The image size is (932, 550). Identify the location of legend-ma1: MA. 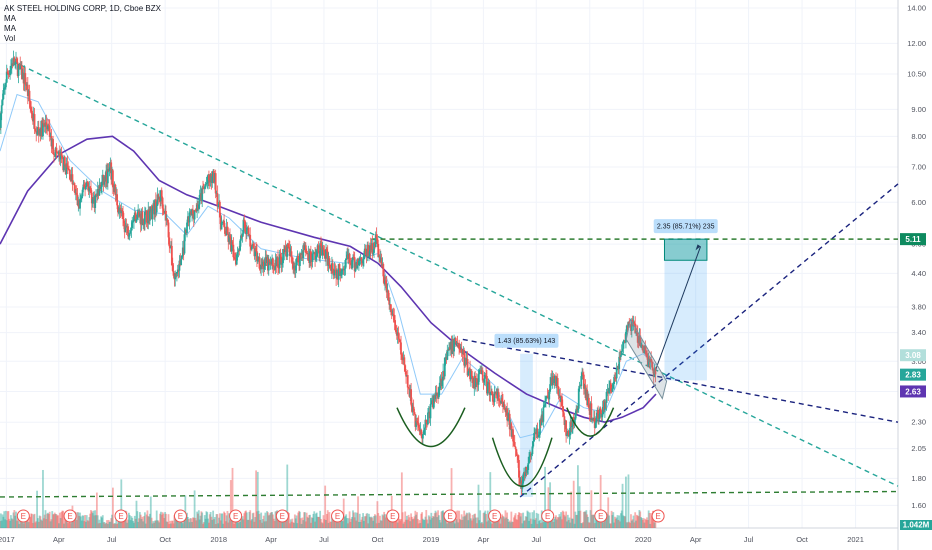
(10, 18).